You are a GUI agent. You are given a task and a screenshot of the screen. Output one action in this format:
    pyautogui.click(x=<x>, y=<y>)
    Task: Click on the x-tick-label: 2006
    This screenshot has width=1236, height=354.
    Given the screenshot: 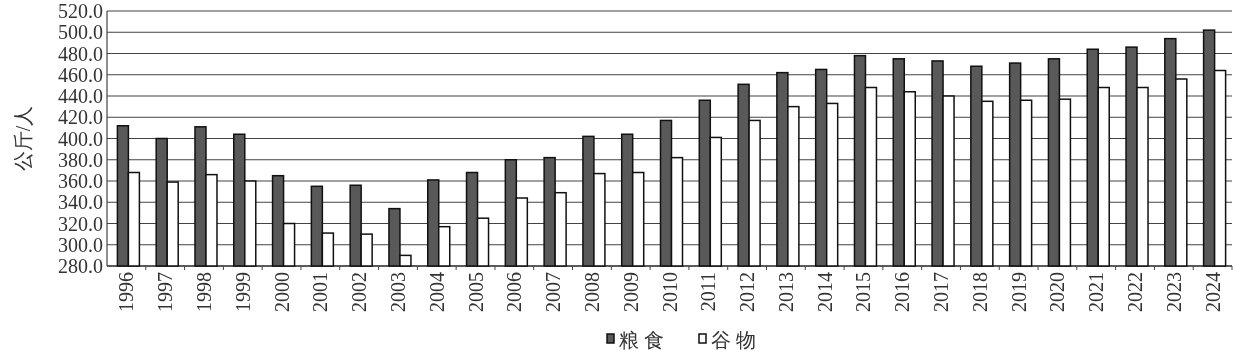 What is the action you would take?
    pyautogui.click(x=514, y=292)
    